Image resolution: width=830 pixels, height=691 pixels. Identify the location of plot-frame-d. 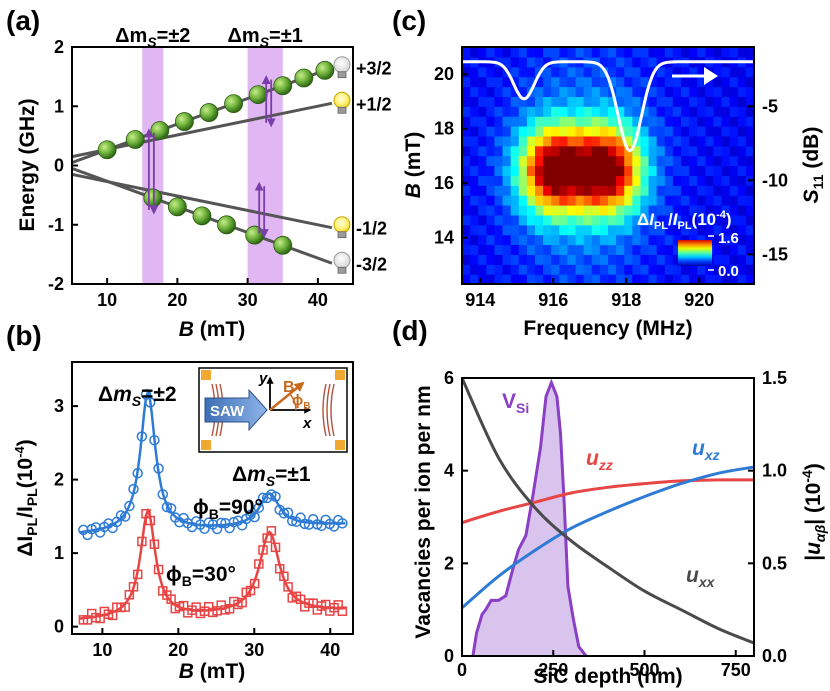
(608, 517).